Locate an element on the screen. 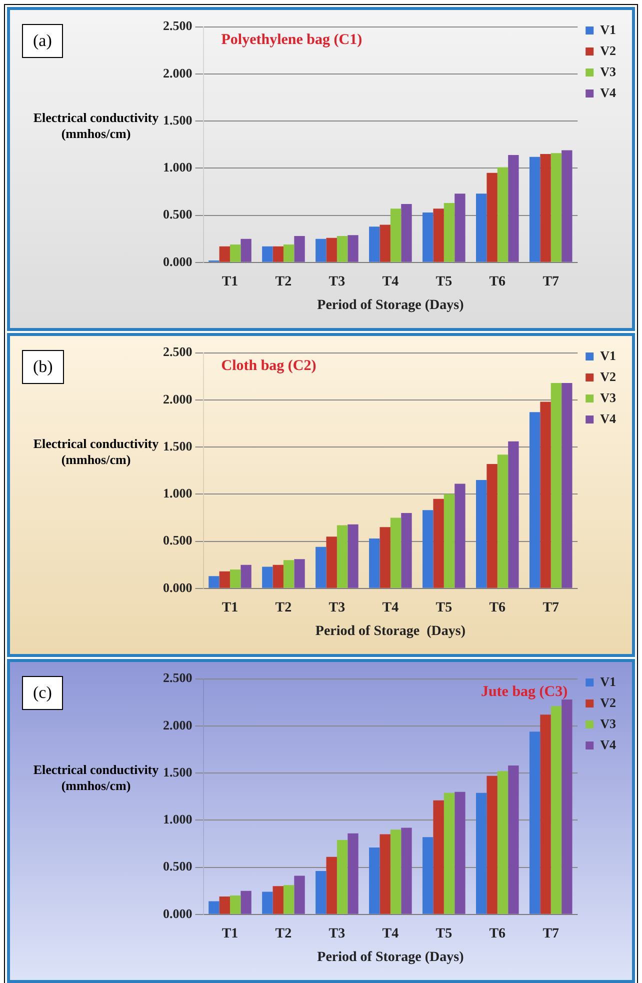  y-tick-label: 2.500 is located at coordinates (177, 352).